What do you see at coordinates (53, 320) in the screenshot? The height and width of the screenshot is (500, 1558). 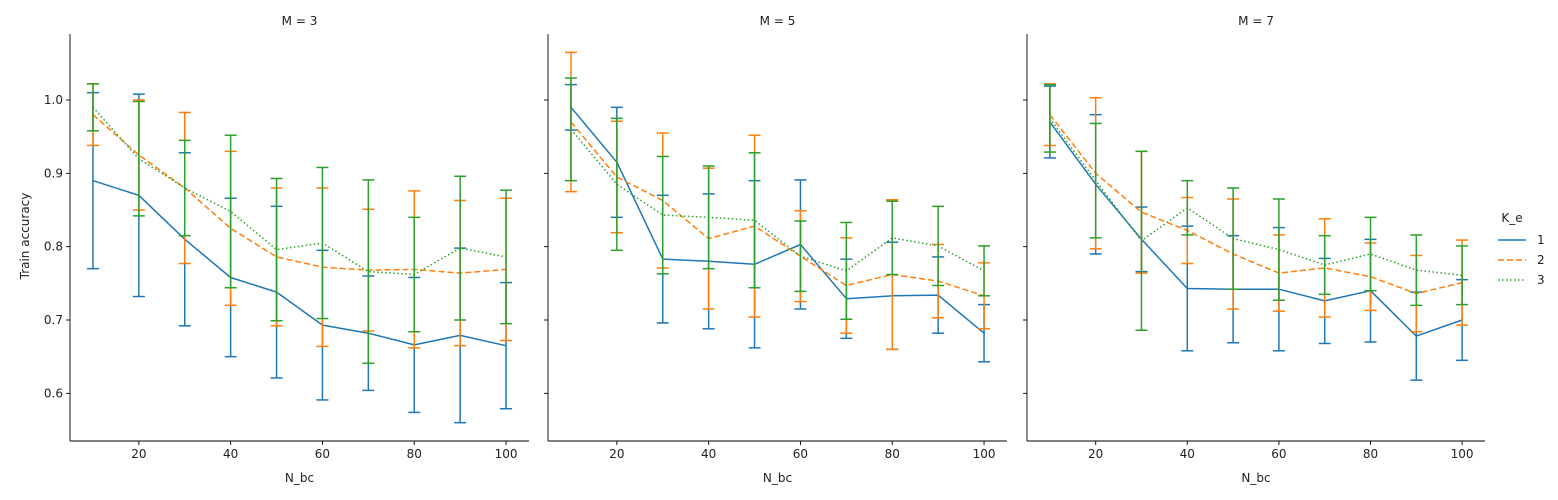 I see `y-tick-label: 0.7` at bounding box center [53, 320].